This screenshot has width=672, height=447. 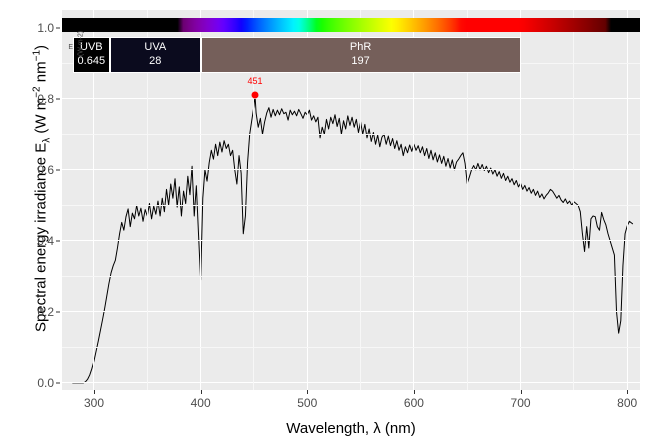 What do you see at coordinates (360, 47) in the screenshot?
I see `waveband-label: PhR` at bounding box center [360, 47].